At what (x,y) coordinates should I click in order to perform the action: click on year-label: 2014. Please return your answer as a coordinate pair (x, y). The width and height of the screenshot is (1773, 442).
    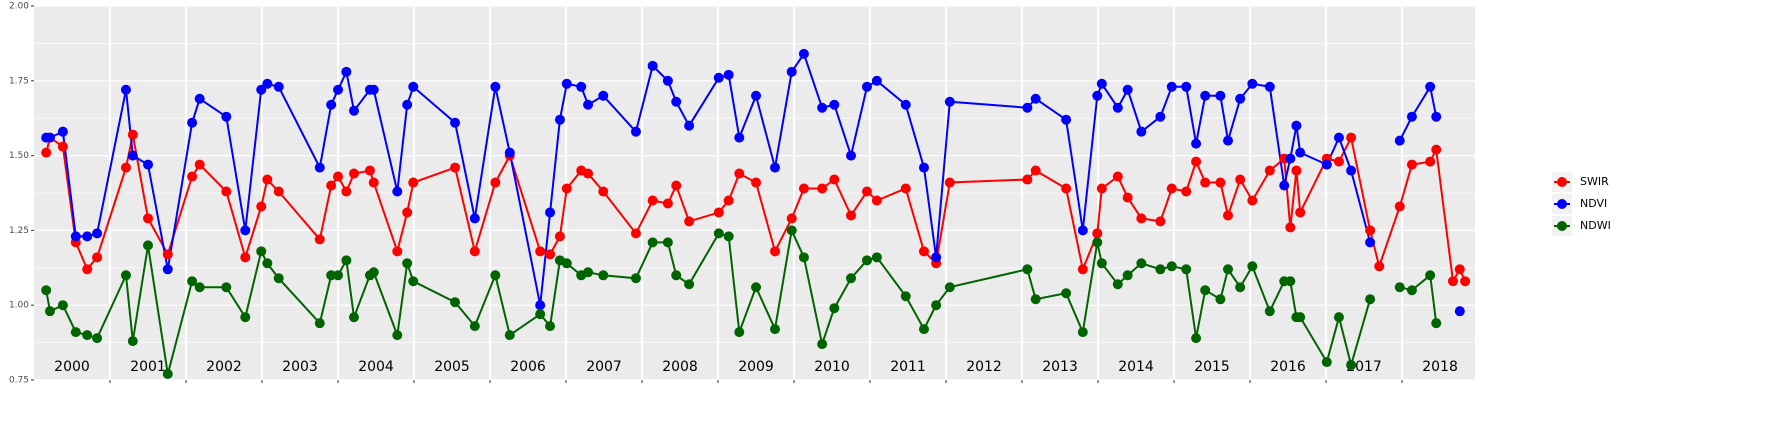
    Looking at the image, I should click on (1136, 367).